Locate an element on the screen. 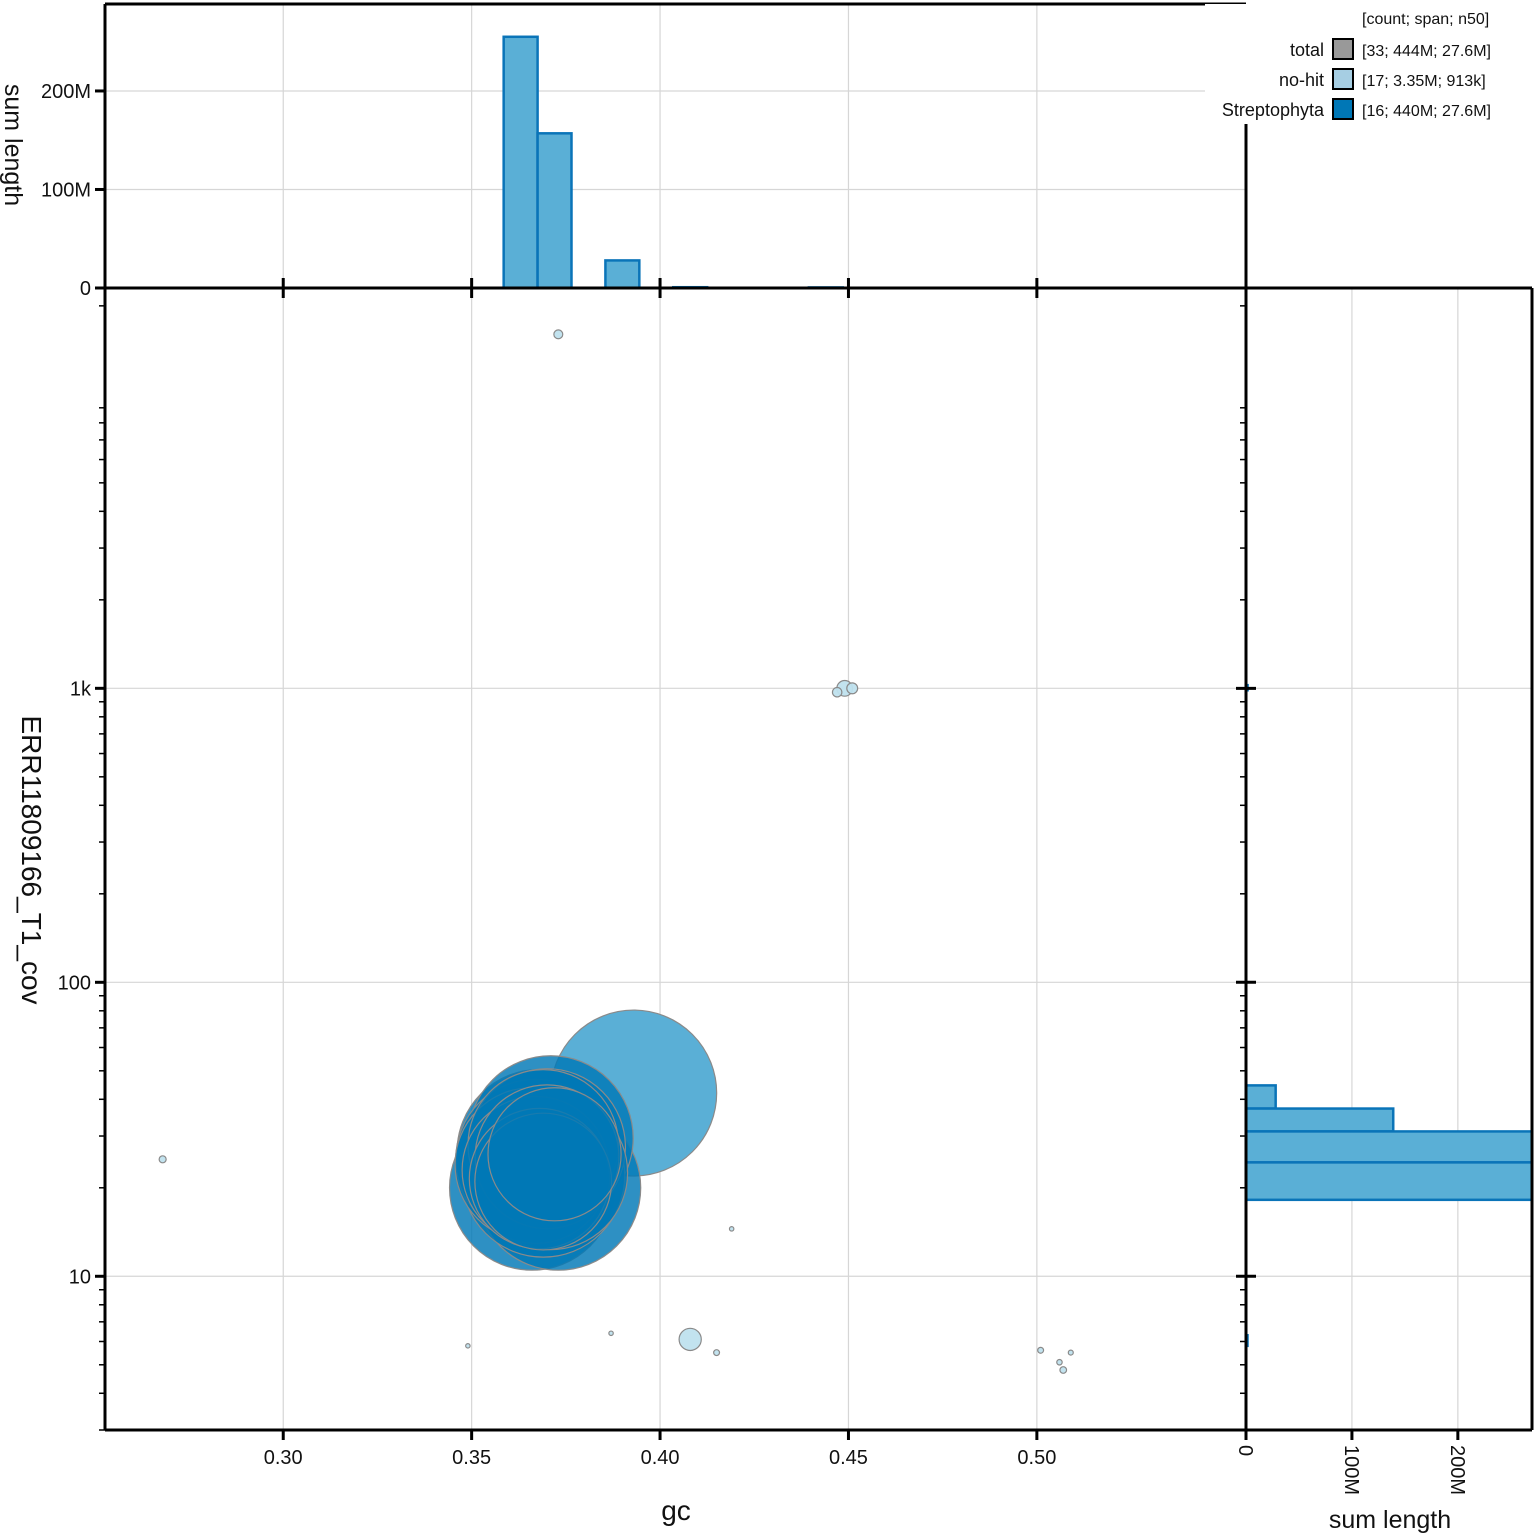 The height and width of the screenshot is (1535, 1535). x-tick-label: 0.50 is located at coordinates (1036, 1458).